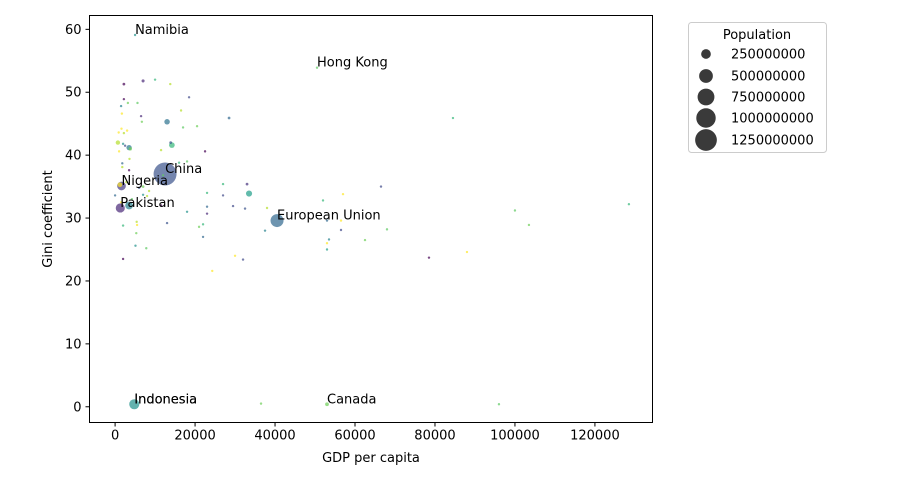  Describe the element at coordinates (73, 30) in the screenshot. I see `y-tick-label: 60` at that location.